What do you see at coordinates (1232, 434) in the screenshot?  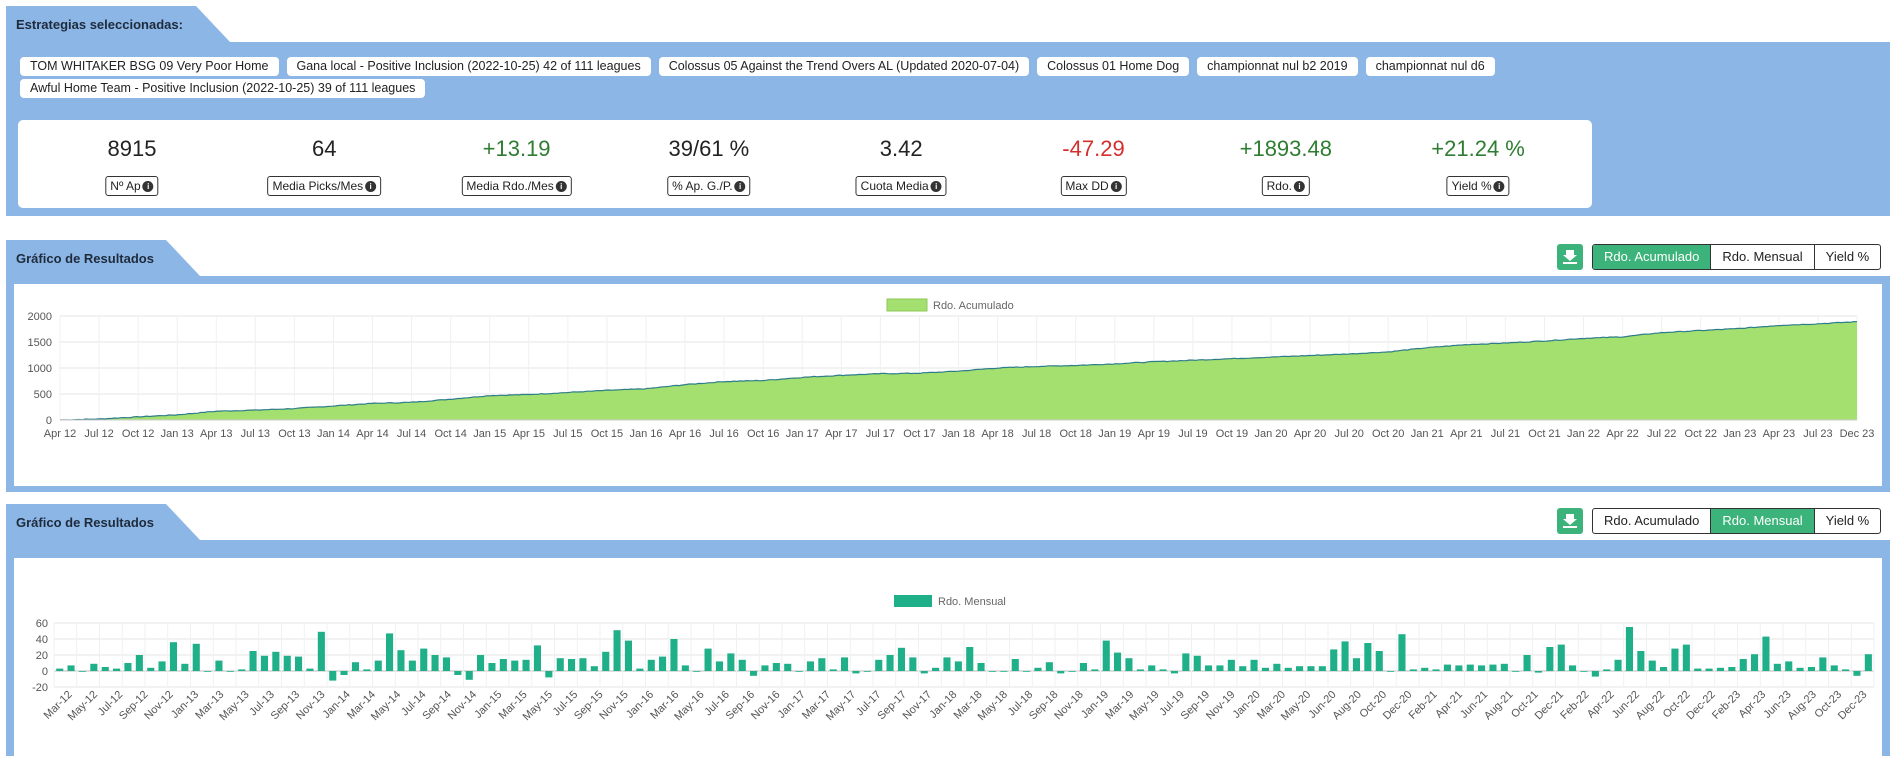 I see `x-tick-label: Oct 19` at bounding box center [1232, 434].